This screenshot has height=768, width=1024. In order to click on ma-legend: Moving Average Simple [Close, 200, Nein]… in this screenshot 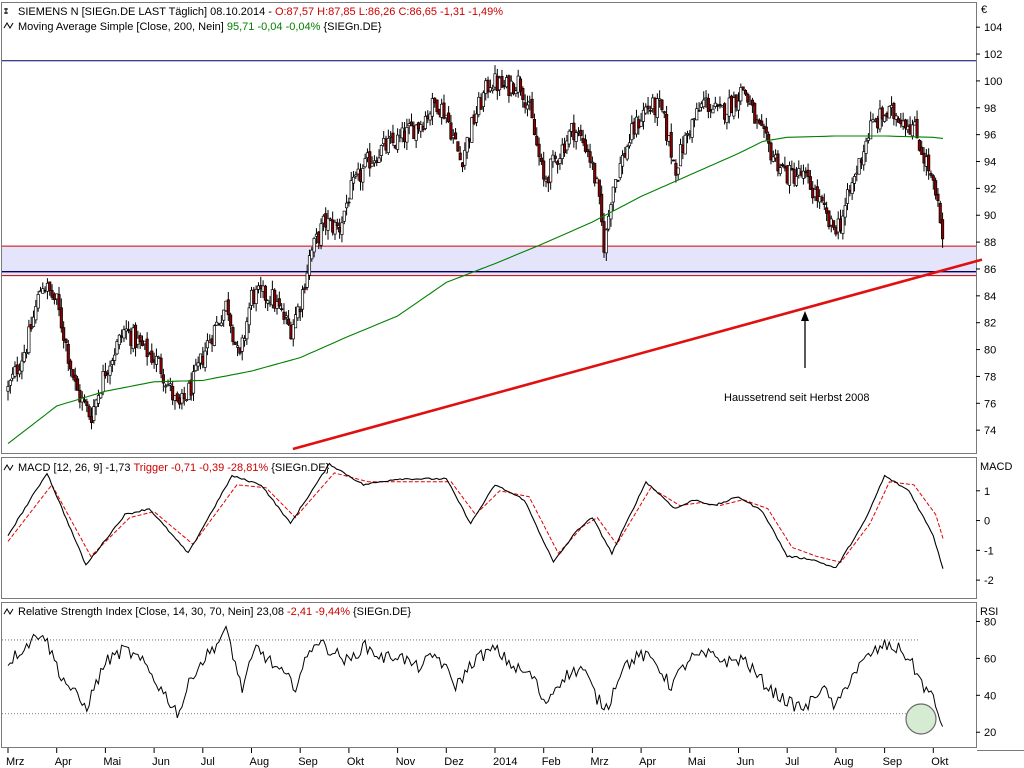, I will do `click(192, 27)`.